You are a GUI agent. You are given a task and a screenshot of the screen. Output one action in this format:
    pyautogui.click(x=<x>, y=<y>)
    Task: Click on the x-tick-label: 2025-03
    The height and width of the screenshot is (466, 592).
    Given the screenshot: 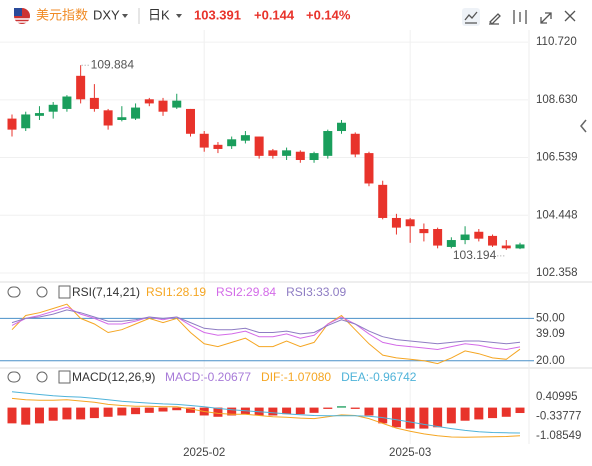 What is the action you would take?
    pyautogui.click(x=410, y=453)
    